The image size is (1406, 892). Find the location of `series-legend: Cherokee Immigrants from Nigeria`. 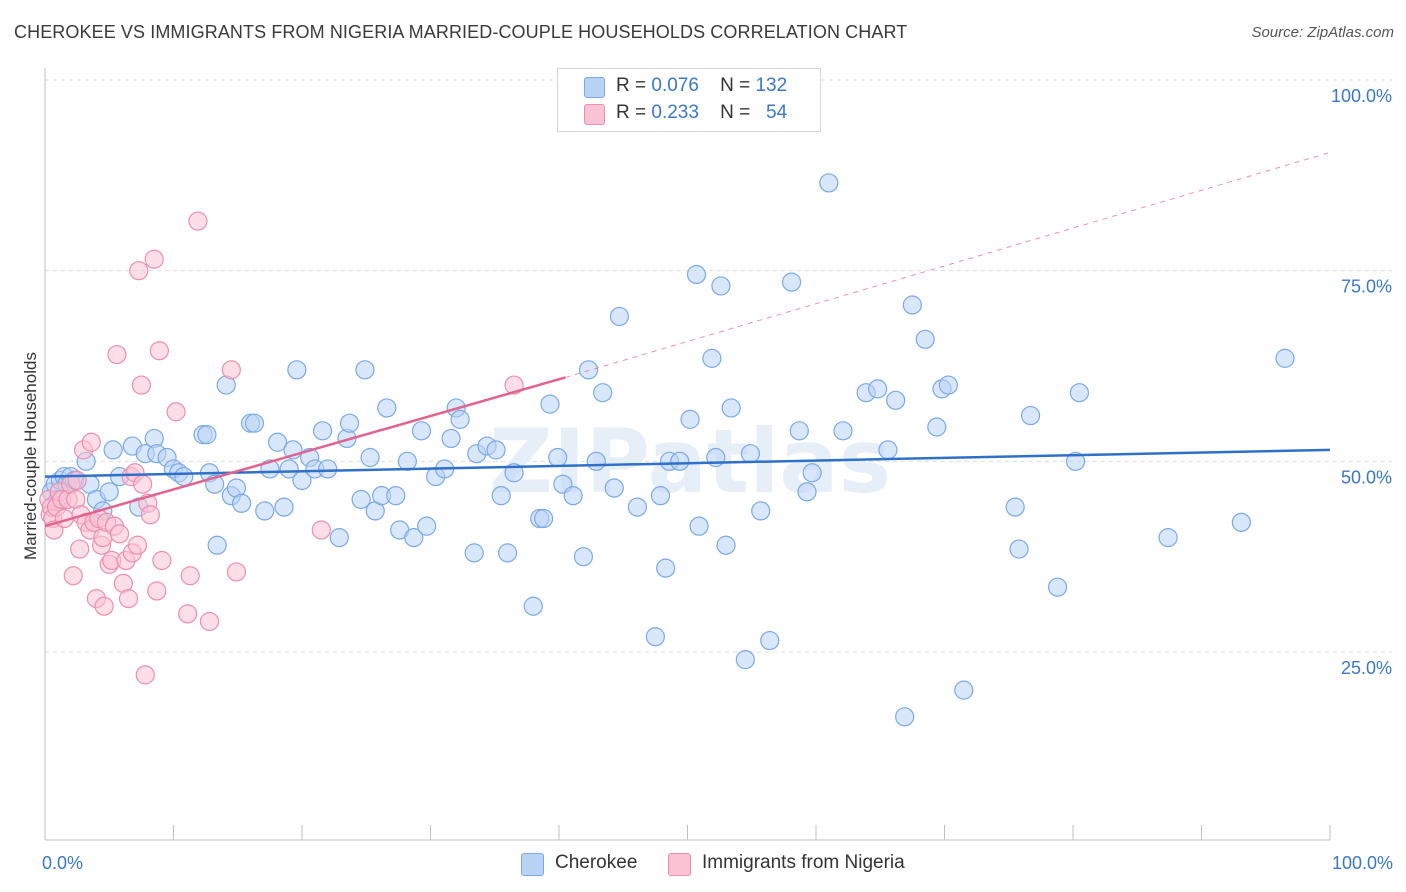

series-legend: Cherokee Immigrants from Nigeria is located at coordinates (703, 865).